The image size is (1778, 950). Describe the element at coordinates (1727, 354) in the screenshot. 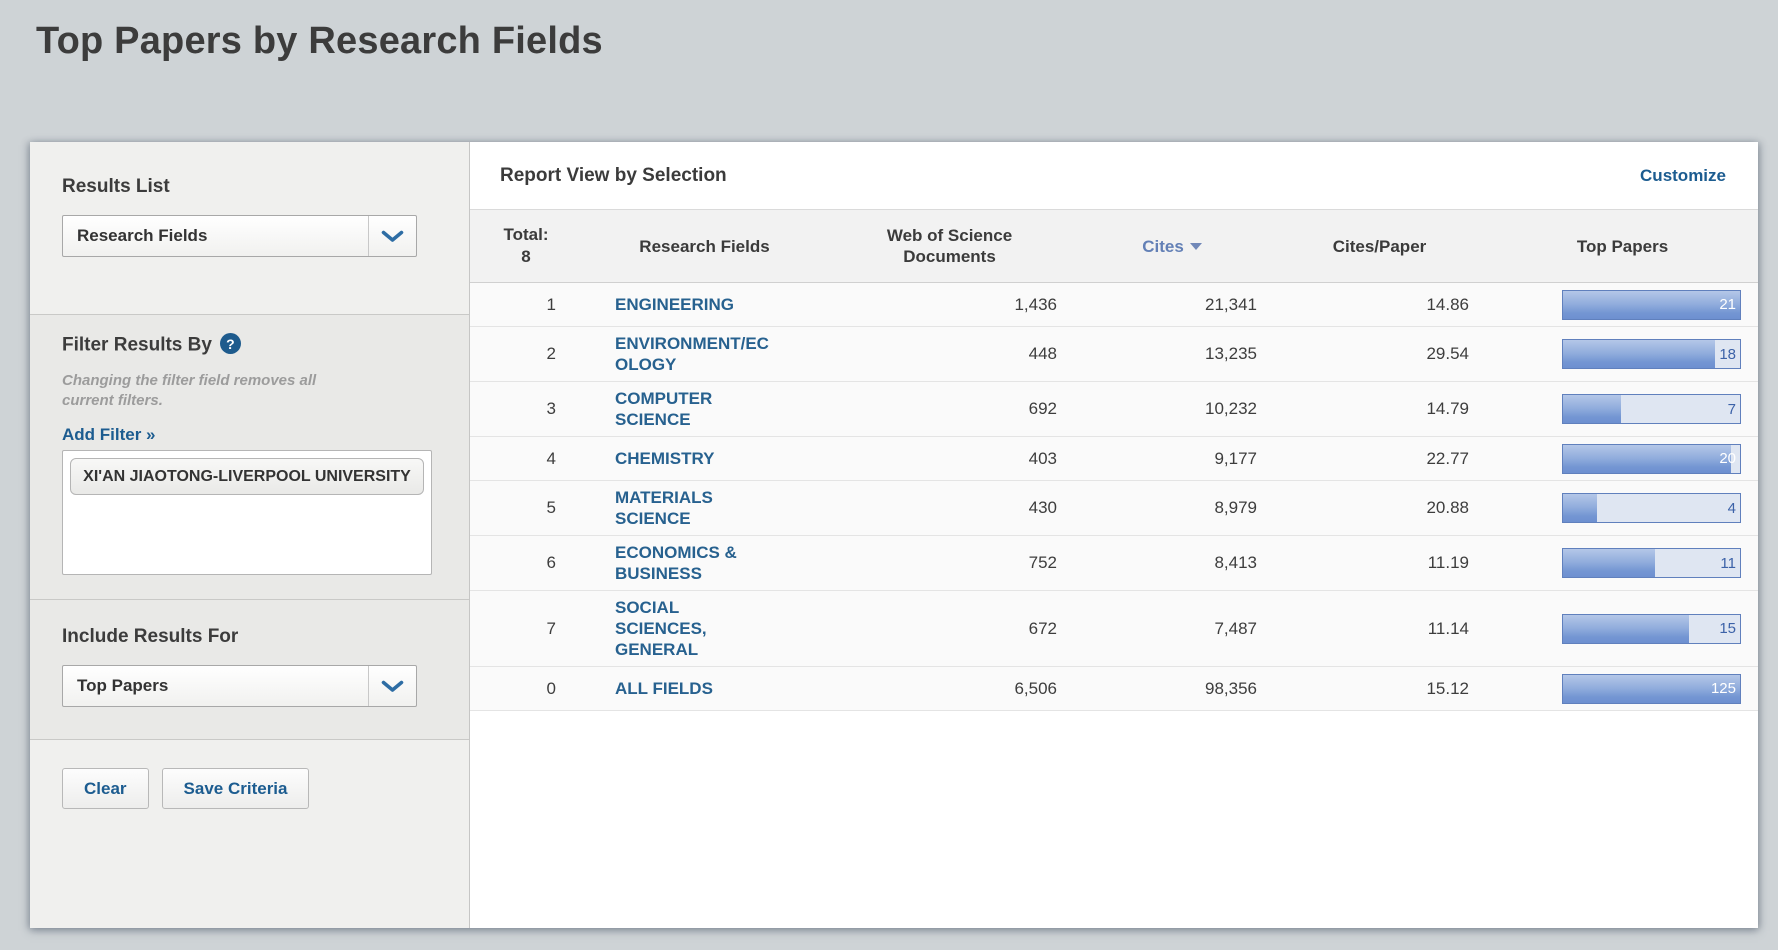

I see `top-papers-value: 18` at that location.